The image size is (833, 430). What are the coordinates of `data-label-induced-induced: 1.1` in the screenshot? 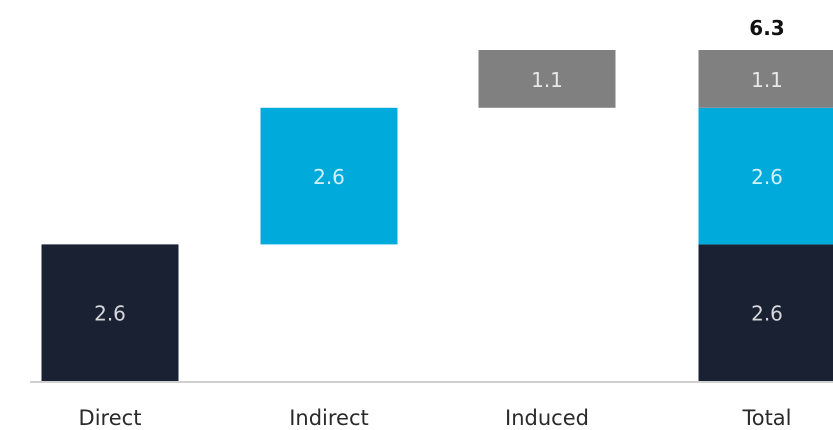 It's located at (547, 80).